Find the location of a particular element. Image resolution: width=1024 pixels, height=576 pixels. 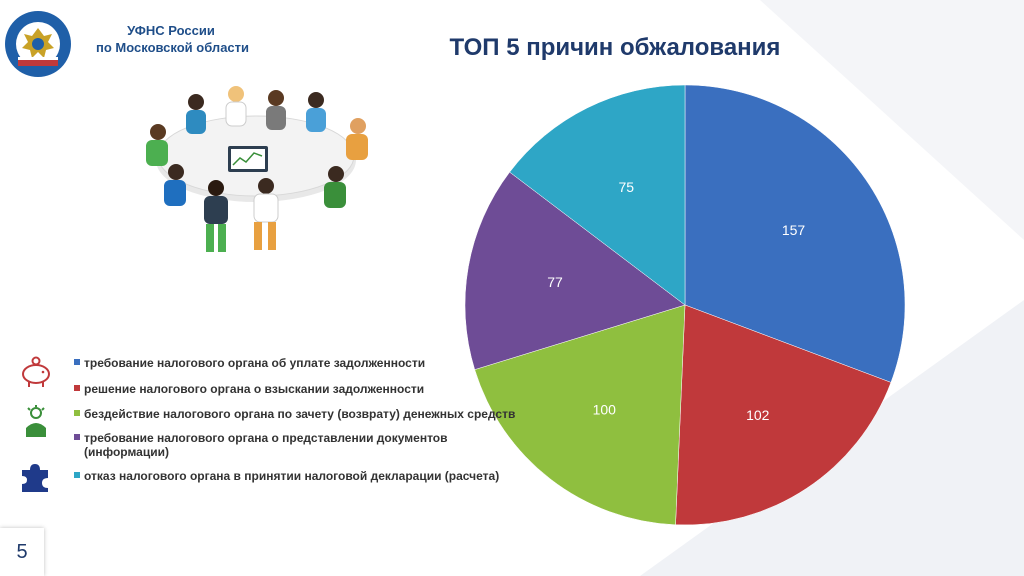

person-idea-icon is located at coordinates (36, 421).